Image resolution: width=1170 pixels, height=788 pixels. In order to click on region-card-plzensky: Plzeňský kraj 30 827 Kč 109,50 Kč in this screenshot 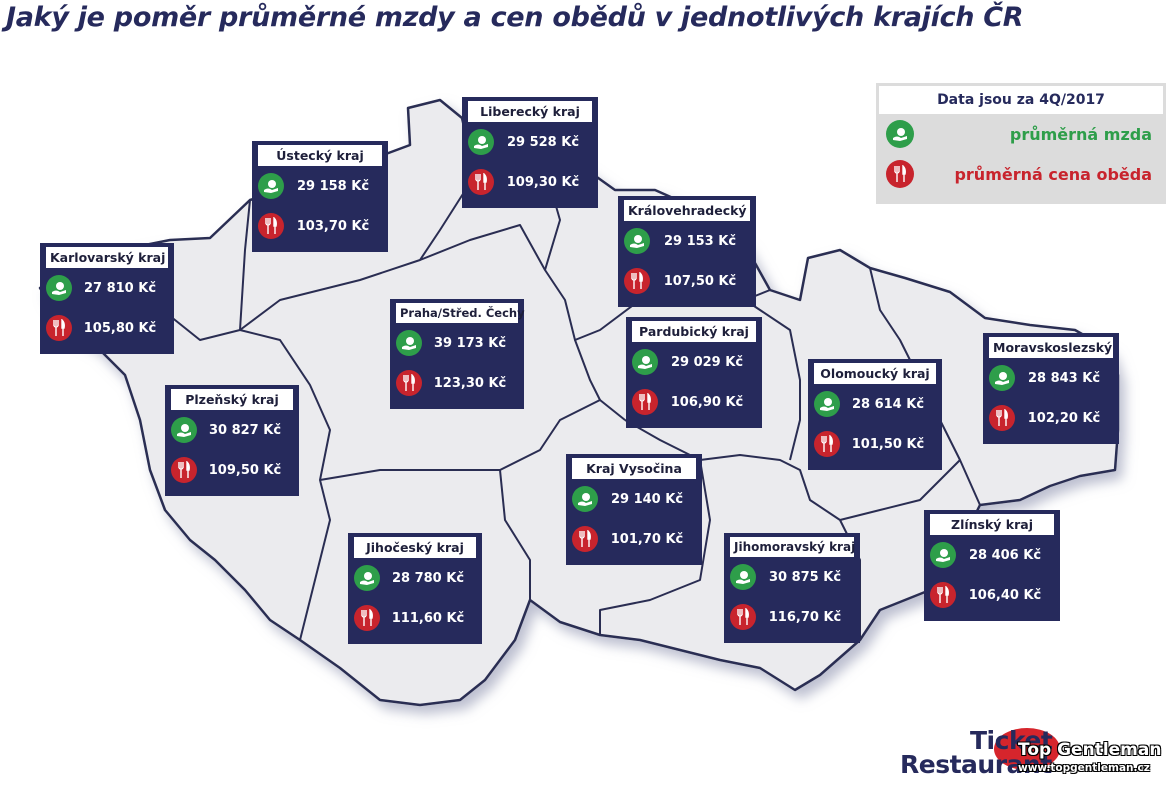, I will do `click(232, 440)`.